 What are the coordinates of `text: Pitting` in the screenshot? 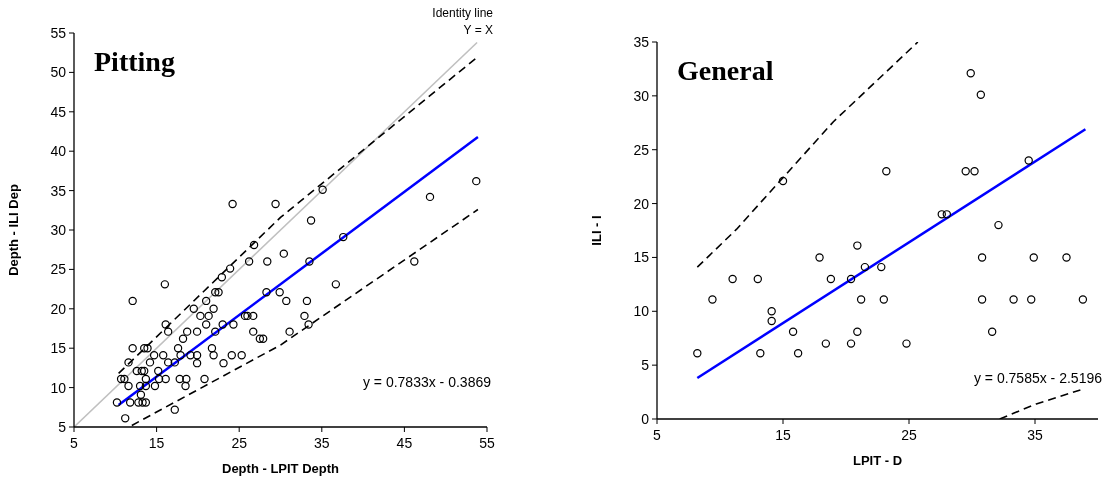 It's located at (134, 61).